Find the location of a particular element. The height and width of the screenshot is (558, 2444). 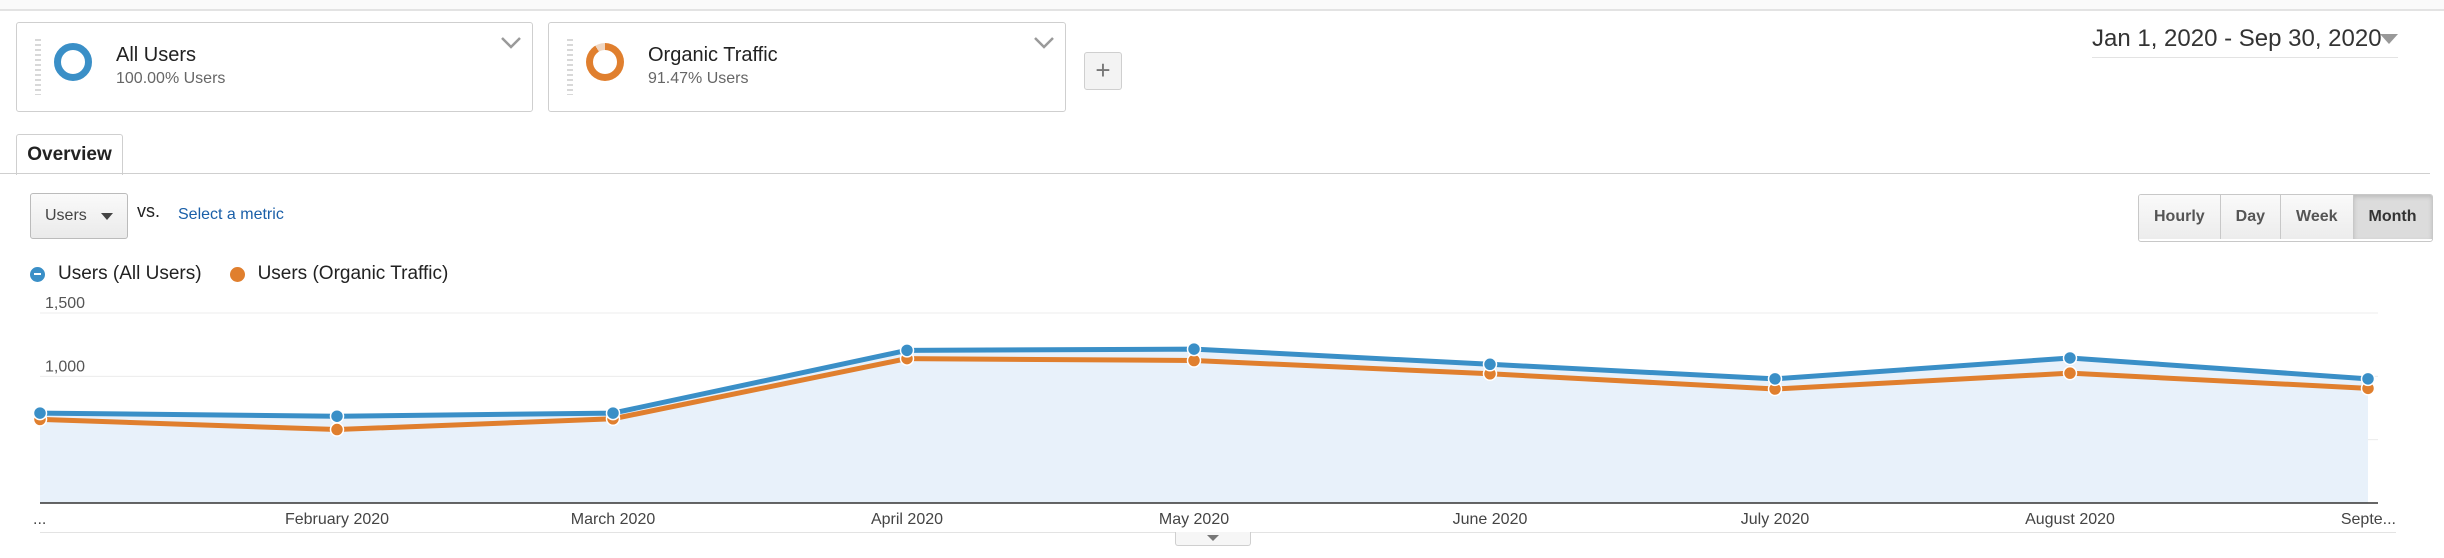

x-tick-label: August 2020 is located at coordinates (2070, 519).